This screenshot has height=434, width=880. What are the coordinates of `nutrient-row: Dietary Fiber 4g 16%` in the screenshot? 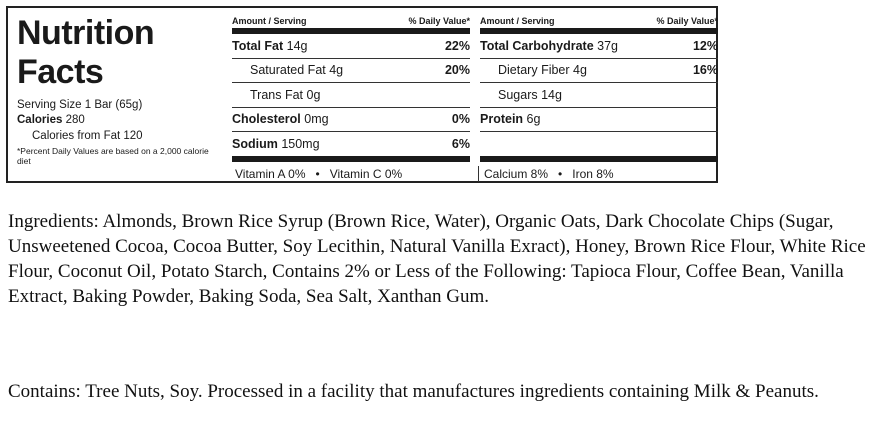 It's located at (599, 71).